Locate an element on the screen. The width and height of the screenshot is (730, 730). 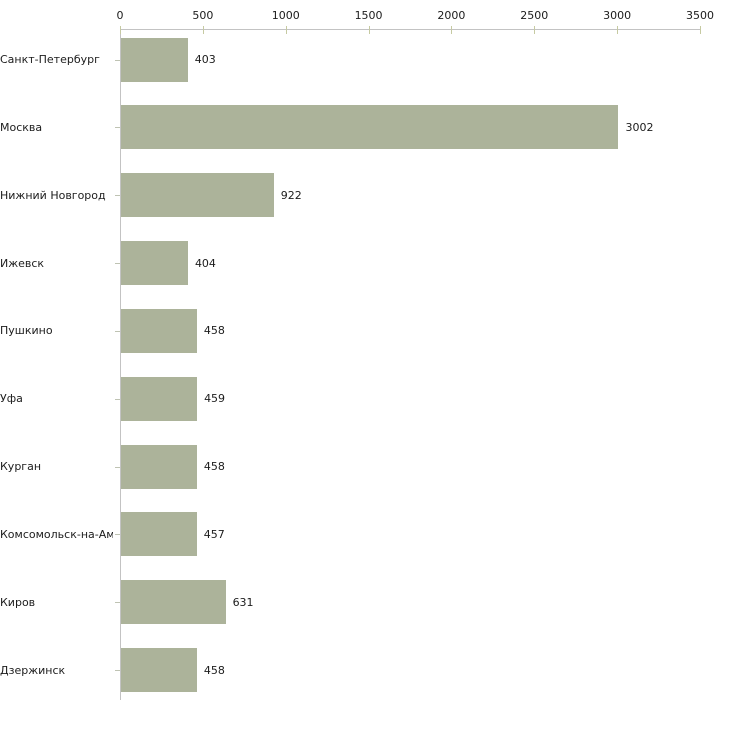
x-axis-tick-label: 3500 is located at coordinates (700, 15).